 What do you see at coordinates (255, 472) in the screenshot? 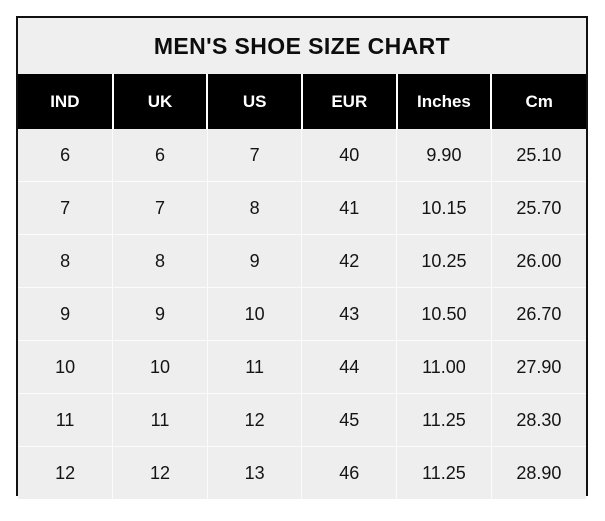
I see `cell-us: 13` at bounding box center [255, 472].